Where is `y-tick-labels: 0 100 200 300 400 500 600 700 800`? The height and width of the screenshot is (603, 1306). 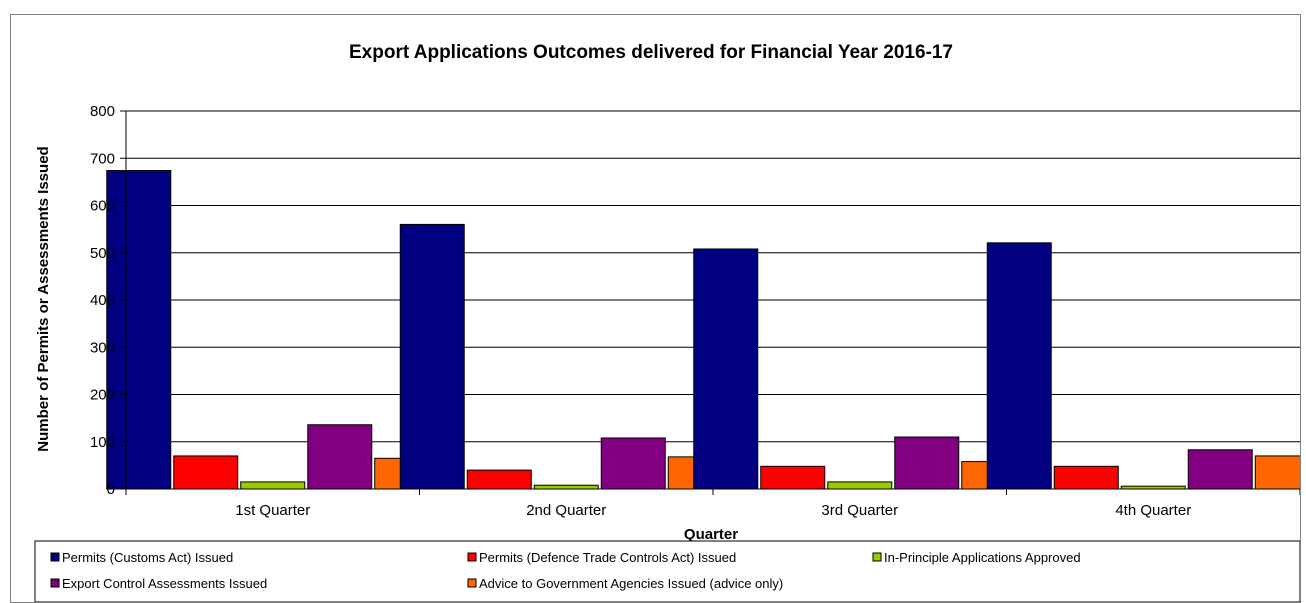 y-tick-labels: 0 100 200 300 400 500 600 700 800 is located at coordinates (102, 300).